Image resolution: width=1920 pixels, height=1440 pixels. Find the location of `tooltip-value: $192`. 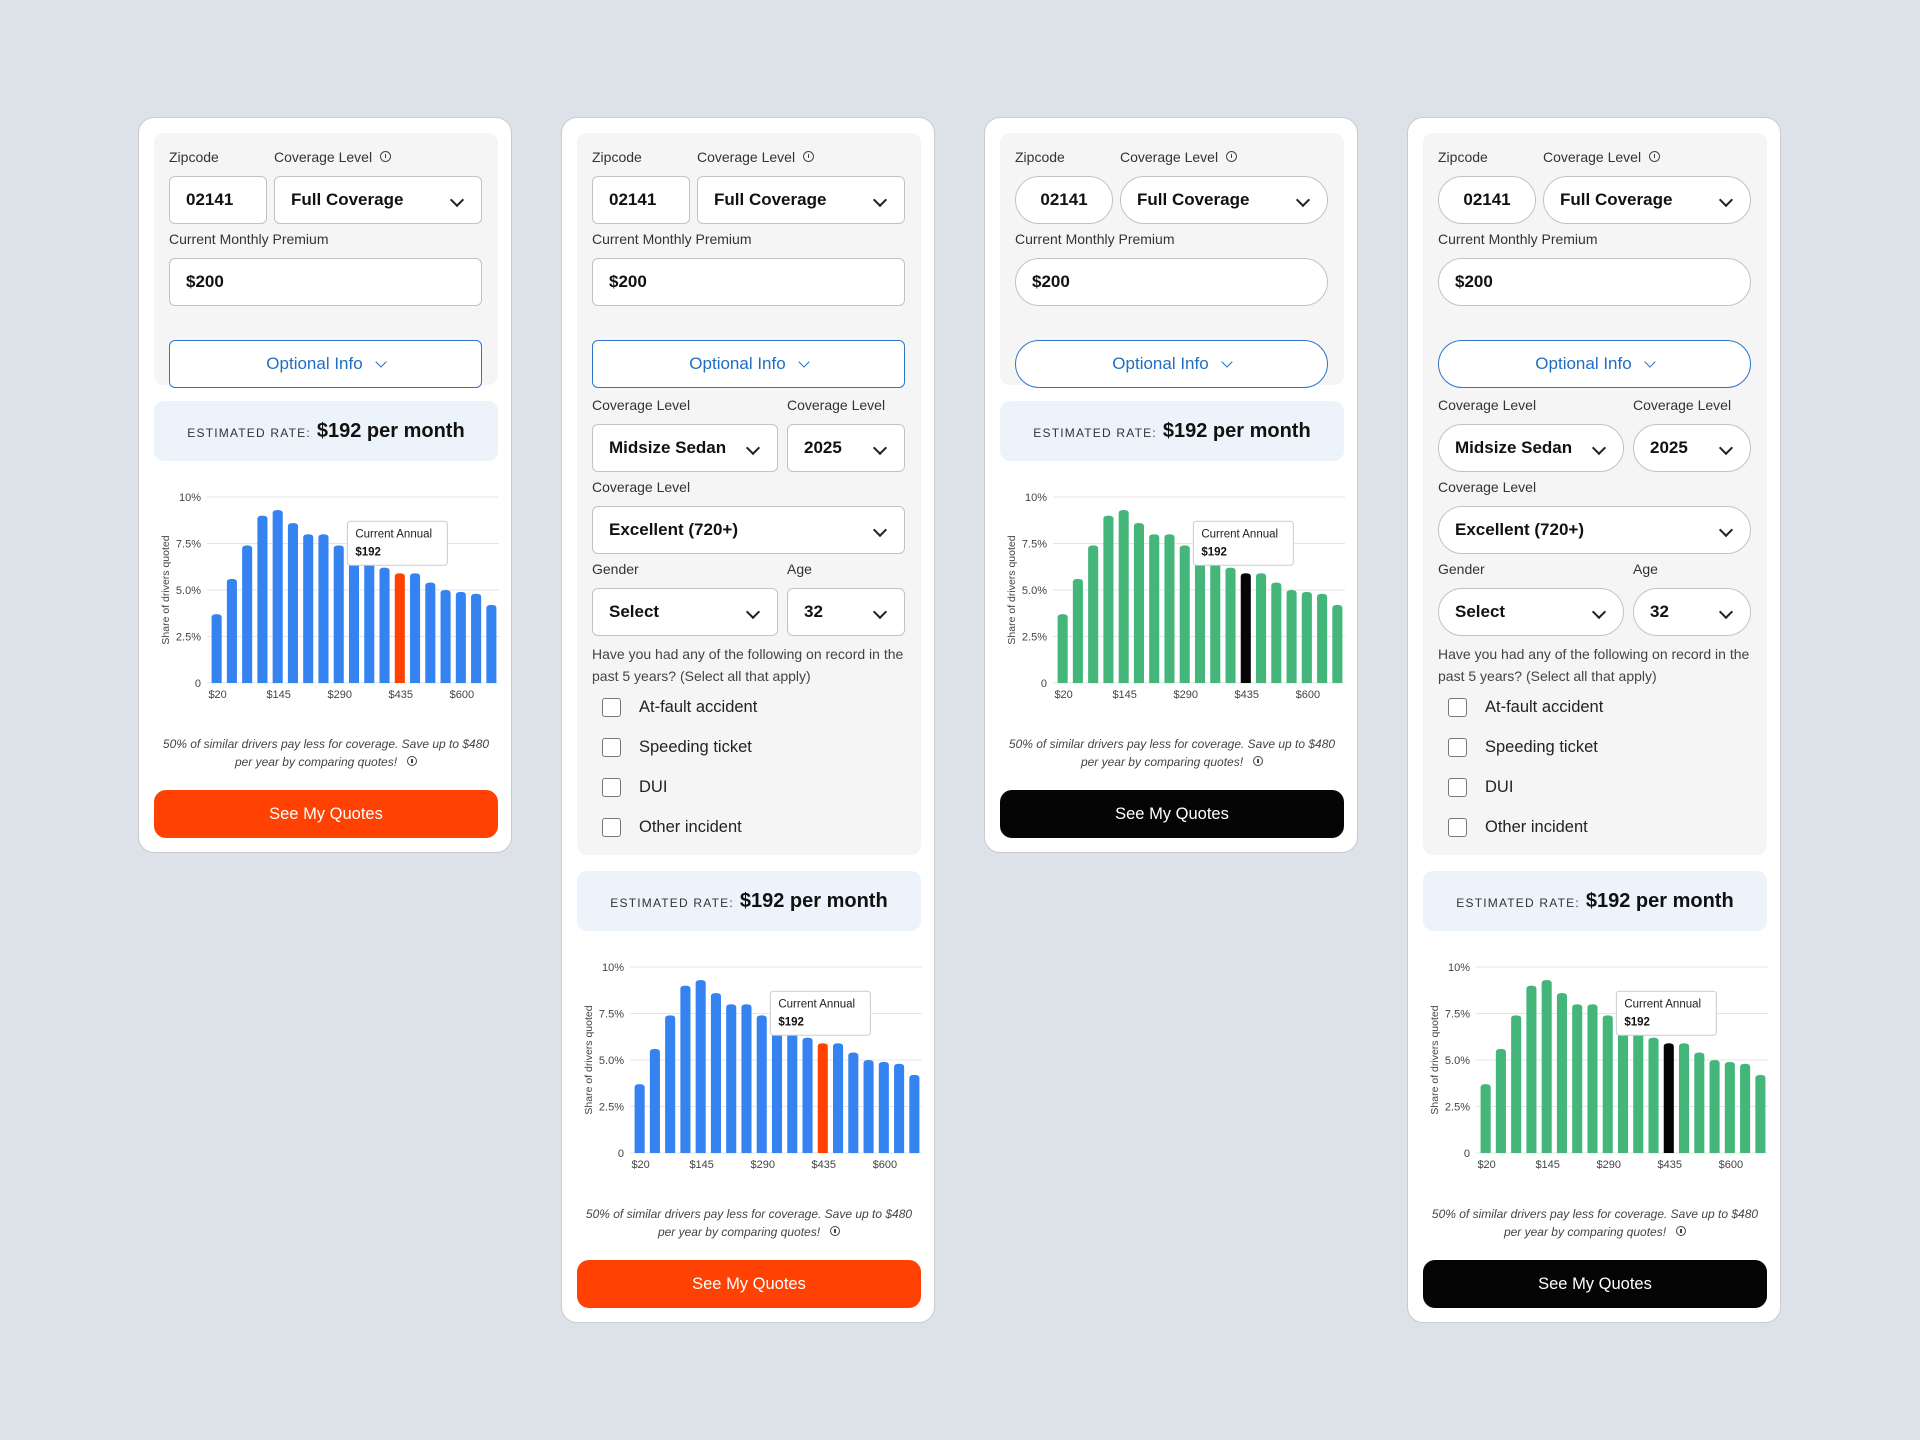

tooltip-value: $192 is located at coordinates (1637, 1022).